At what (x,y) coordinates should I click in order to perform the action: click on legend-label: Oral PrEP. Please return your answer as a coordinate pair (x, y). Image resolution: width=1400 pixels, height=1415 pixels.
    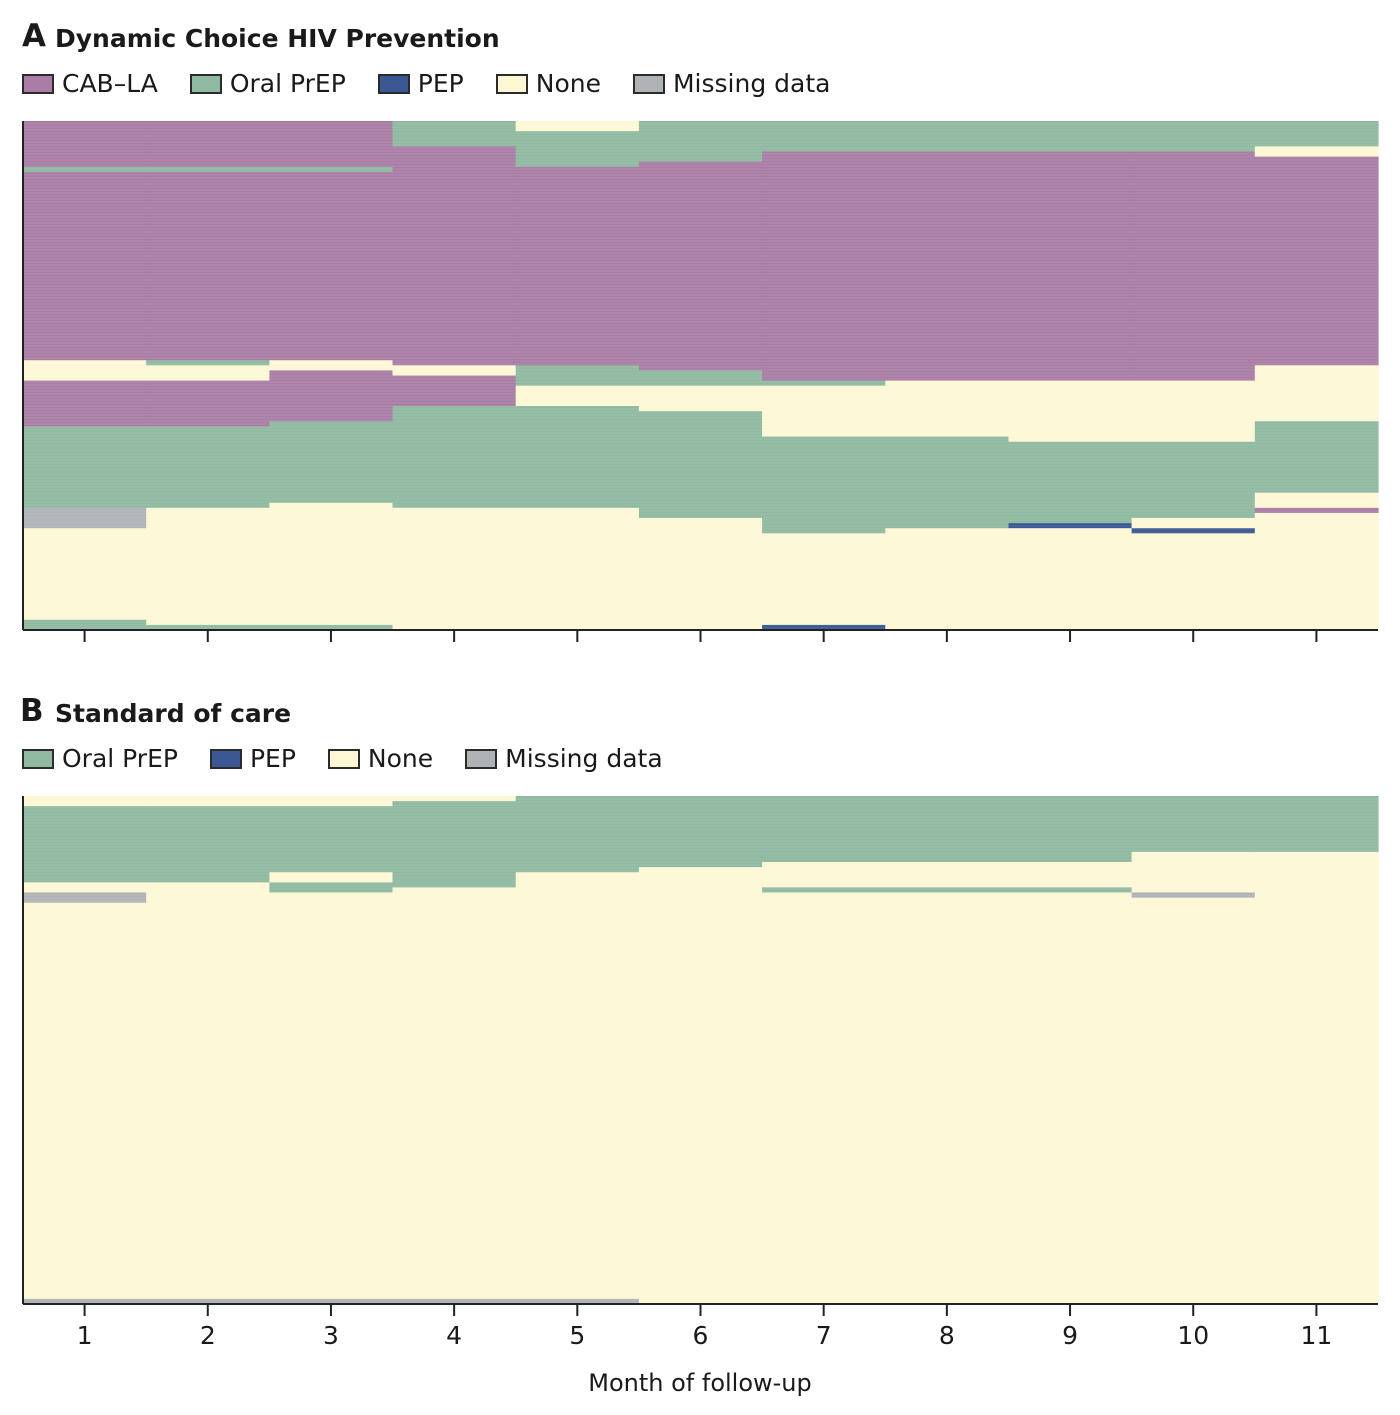
    Looking at the image, I should click on (287, 83).